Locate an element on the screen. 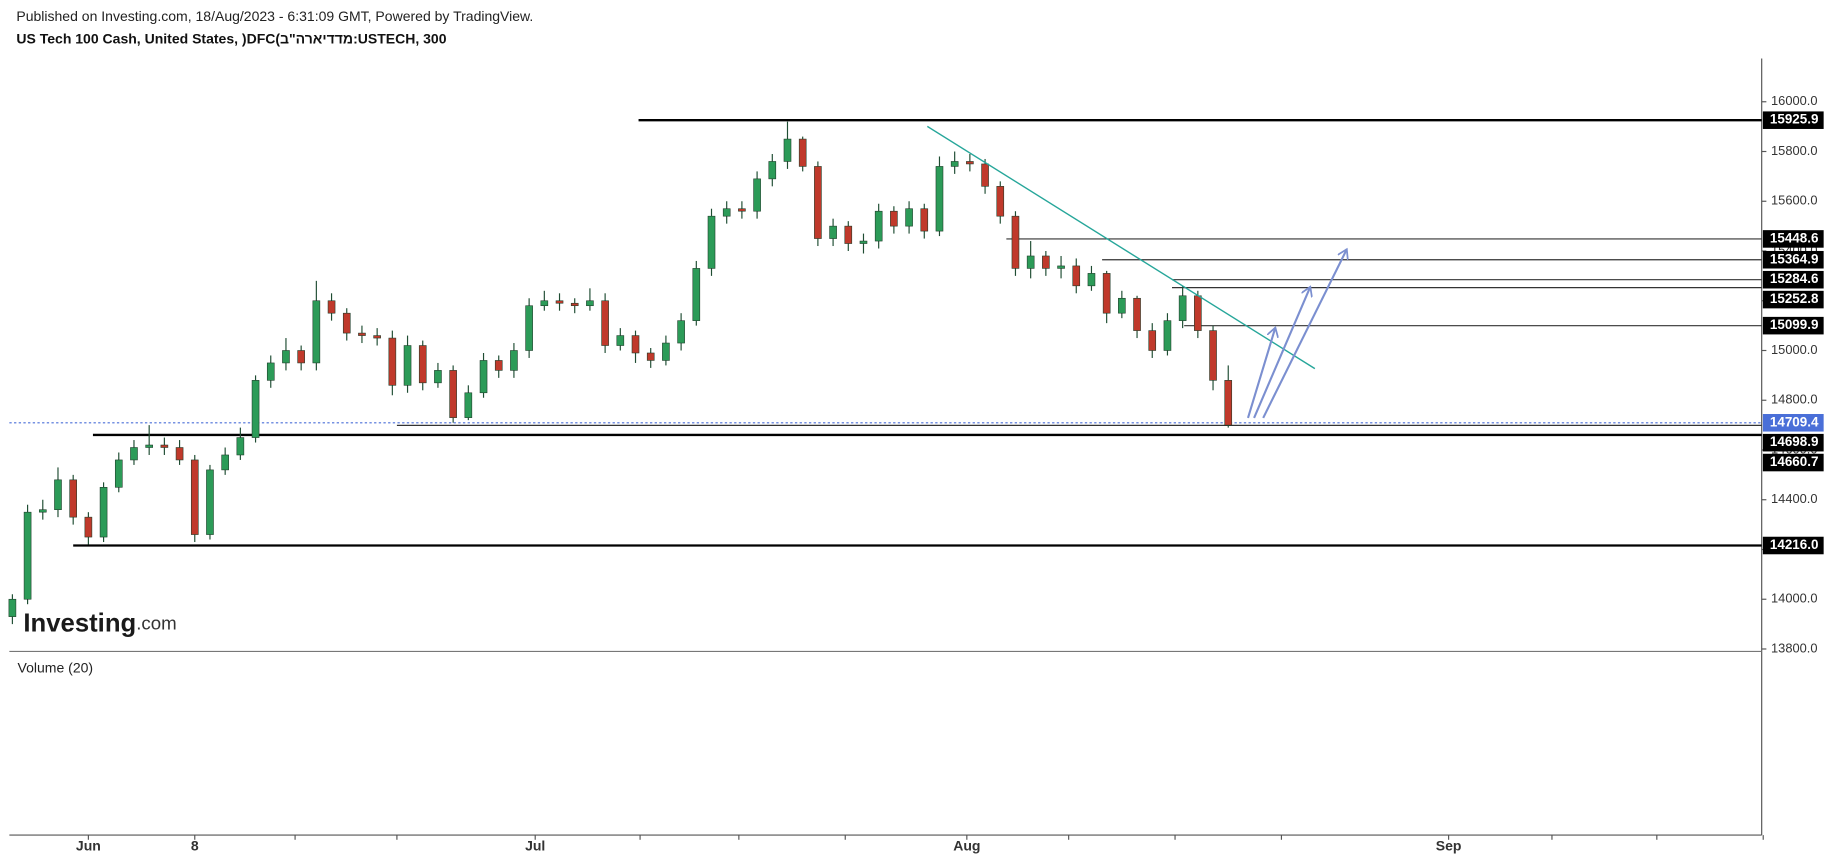 Image resolution: width=1833 pixels, height=862 pixels. level-label: 14709.4 is located at coordinates (1794, 421).